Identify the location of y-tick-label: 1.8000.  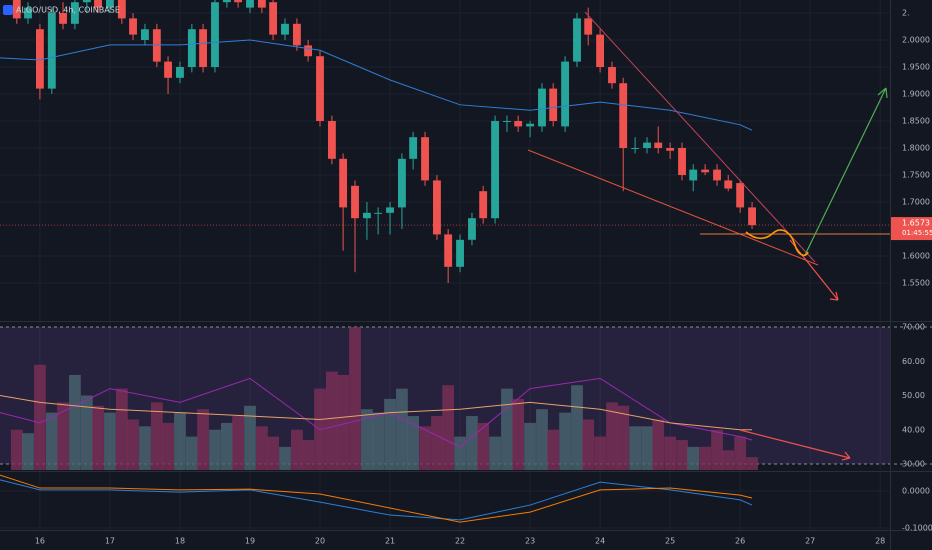
(916, 148).